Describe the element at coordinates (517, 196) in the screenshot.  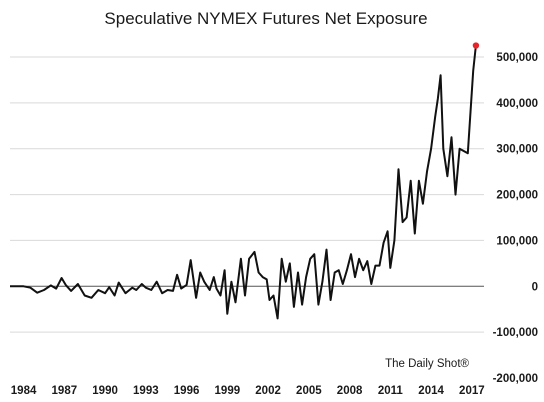
I see `y-tick-label: 200,000` at that location.